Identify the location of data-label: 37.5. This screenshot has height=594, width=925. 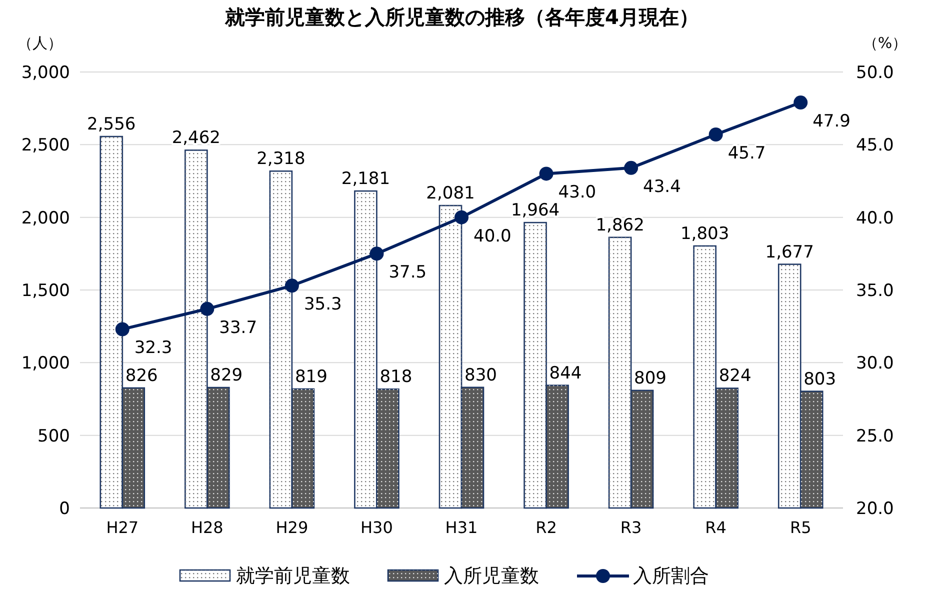
(407, 272).